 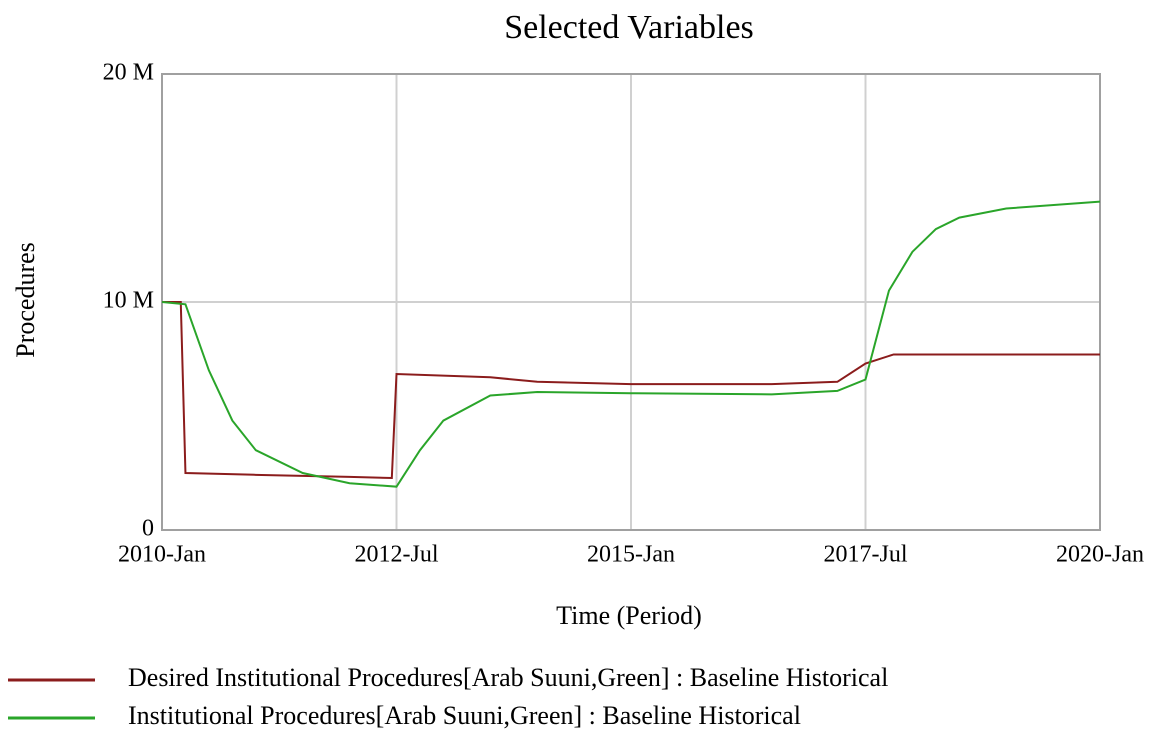 I want to click on x-tick-label: 2017-Jul, so click(x=866, y=555).